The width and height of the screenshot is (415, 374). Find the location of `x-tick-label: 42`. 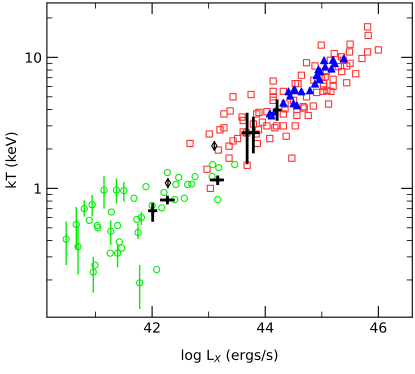

x-tick-label: 42 is located at coordinates (152, 327).